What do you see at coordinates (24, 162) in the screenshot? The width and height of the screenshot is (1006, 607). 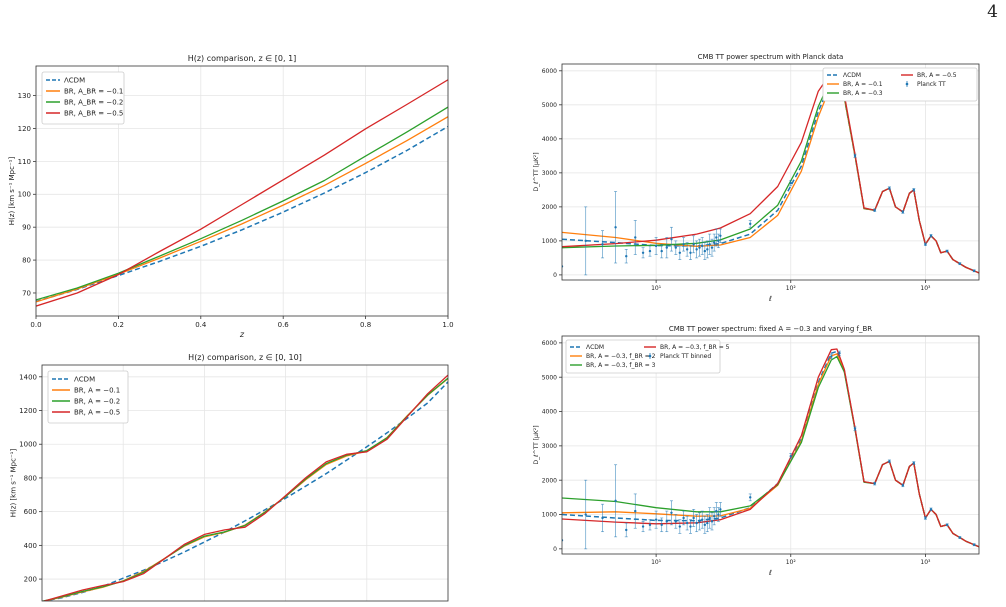 I see `y-tick-label: 110` at bounding box center [24, 162].